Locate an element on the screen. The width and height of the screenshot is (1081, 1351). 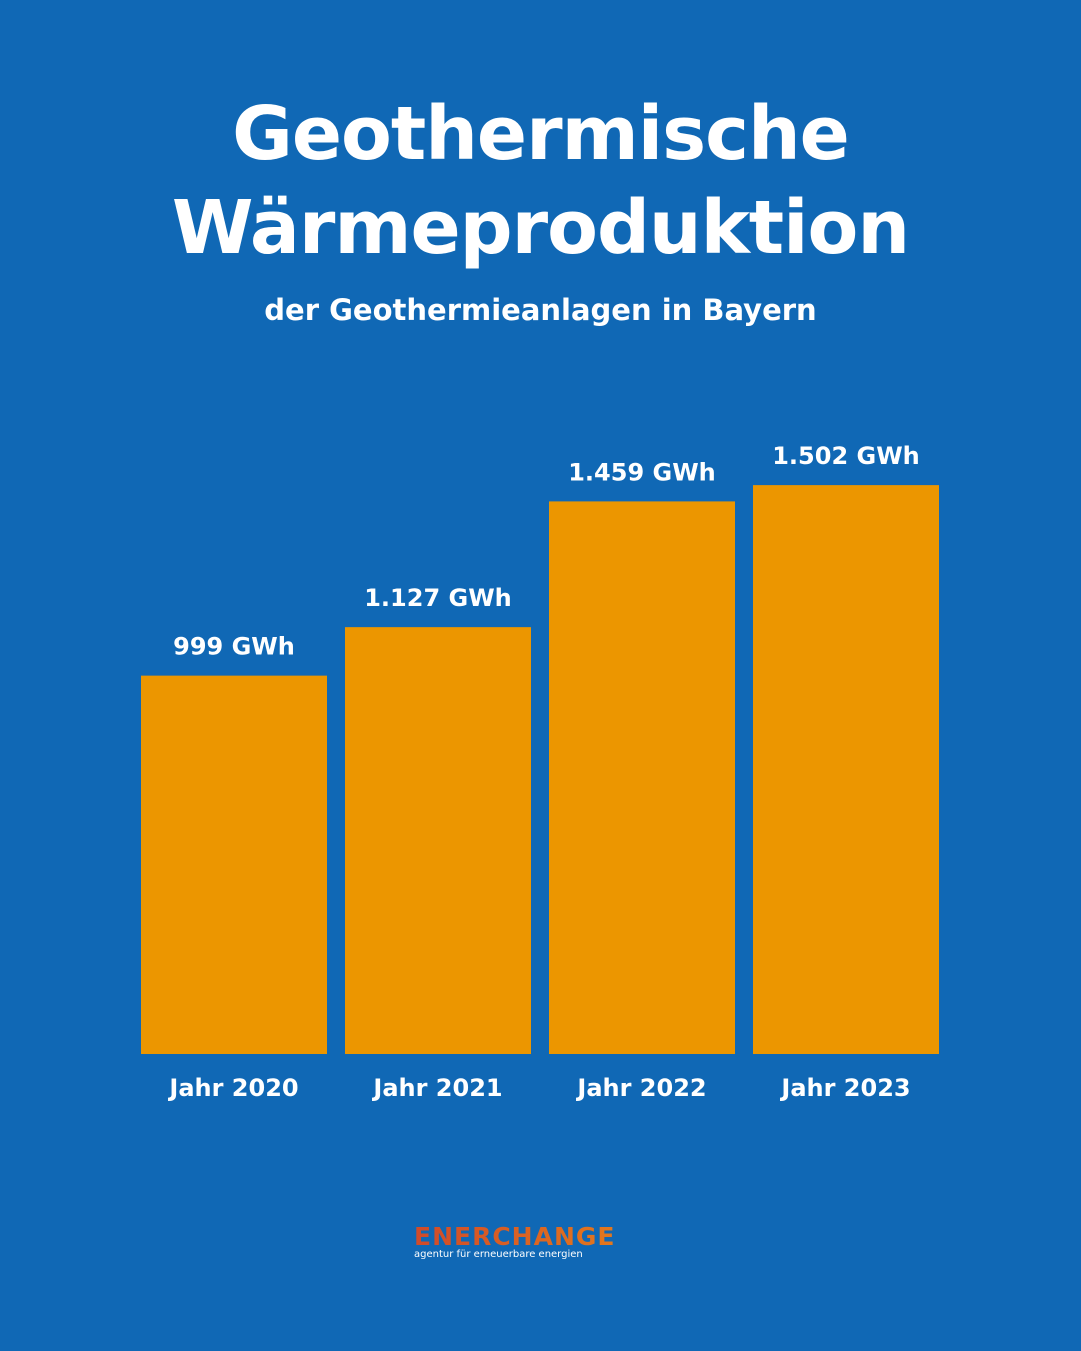
subtitle: der Geothermieanlagen in Bayern is located at coordinates (540, 310).